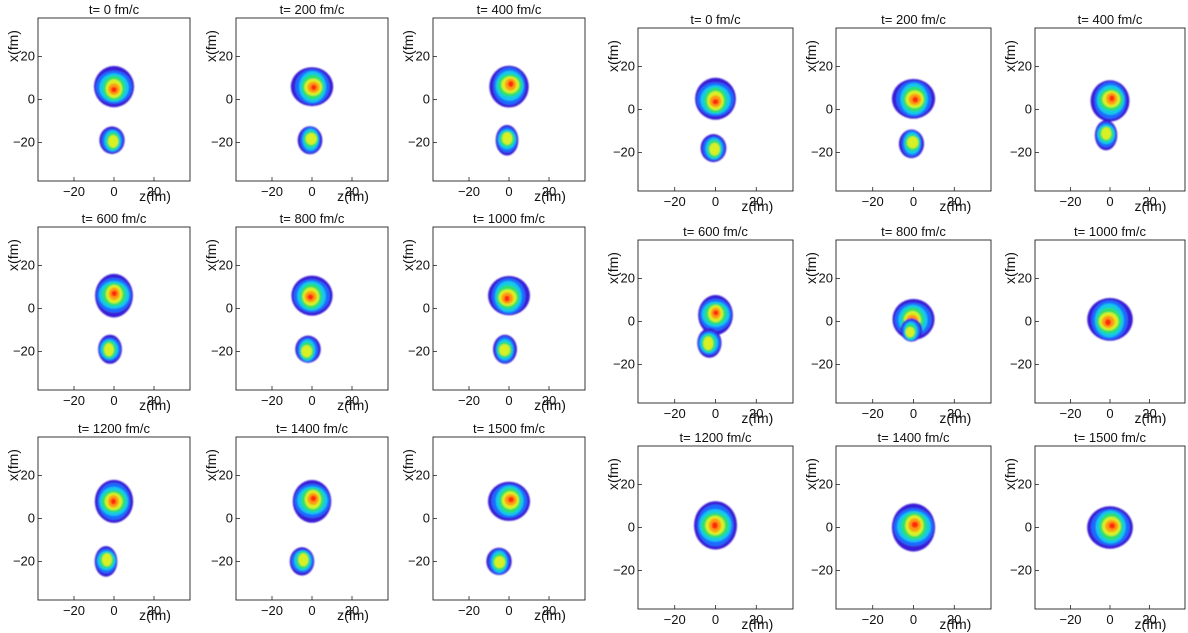 The height and width of the screenshot is (633, 1188). Describe the element at coordinates (913, 19) in the screenshot. I see `panel-title: t= 200 fm/c` at that location.